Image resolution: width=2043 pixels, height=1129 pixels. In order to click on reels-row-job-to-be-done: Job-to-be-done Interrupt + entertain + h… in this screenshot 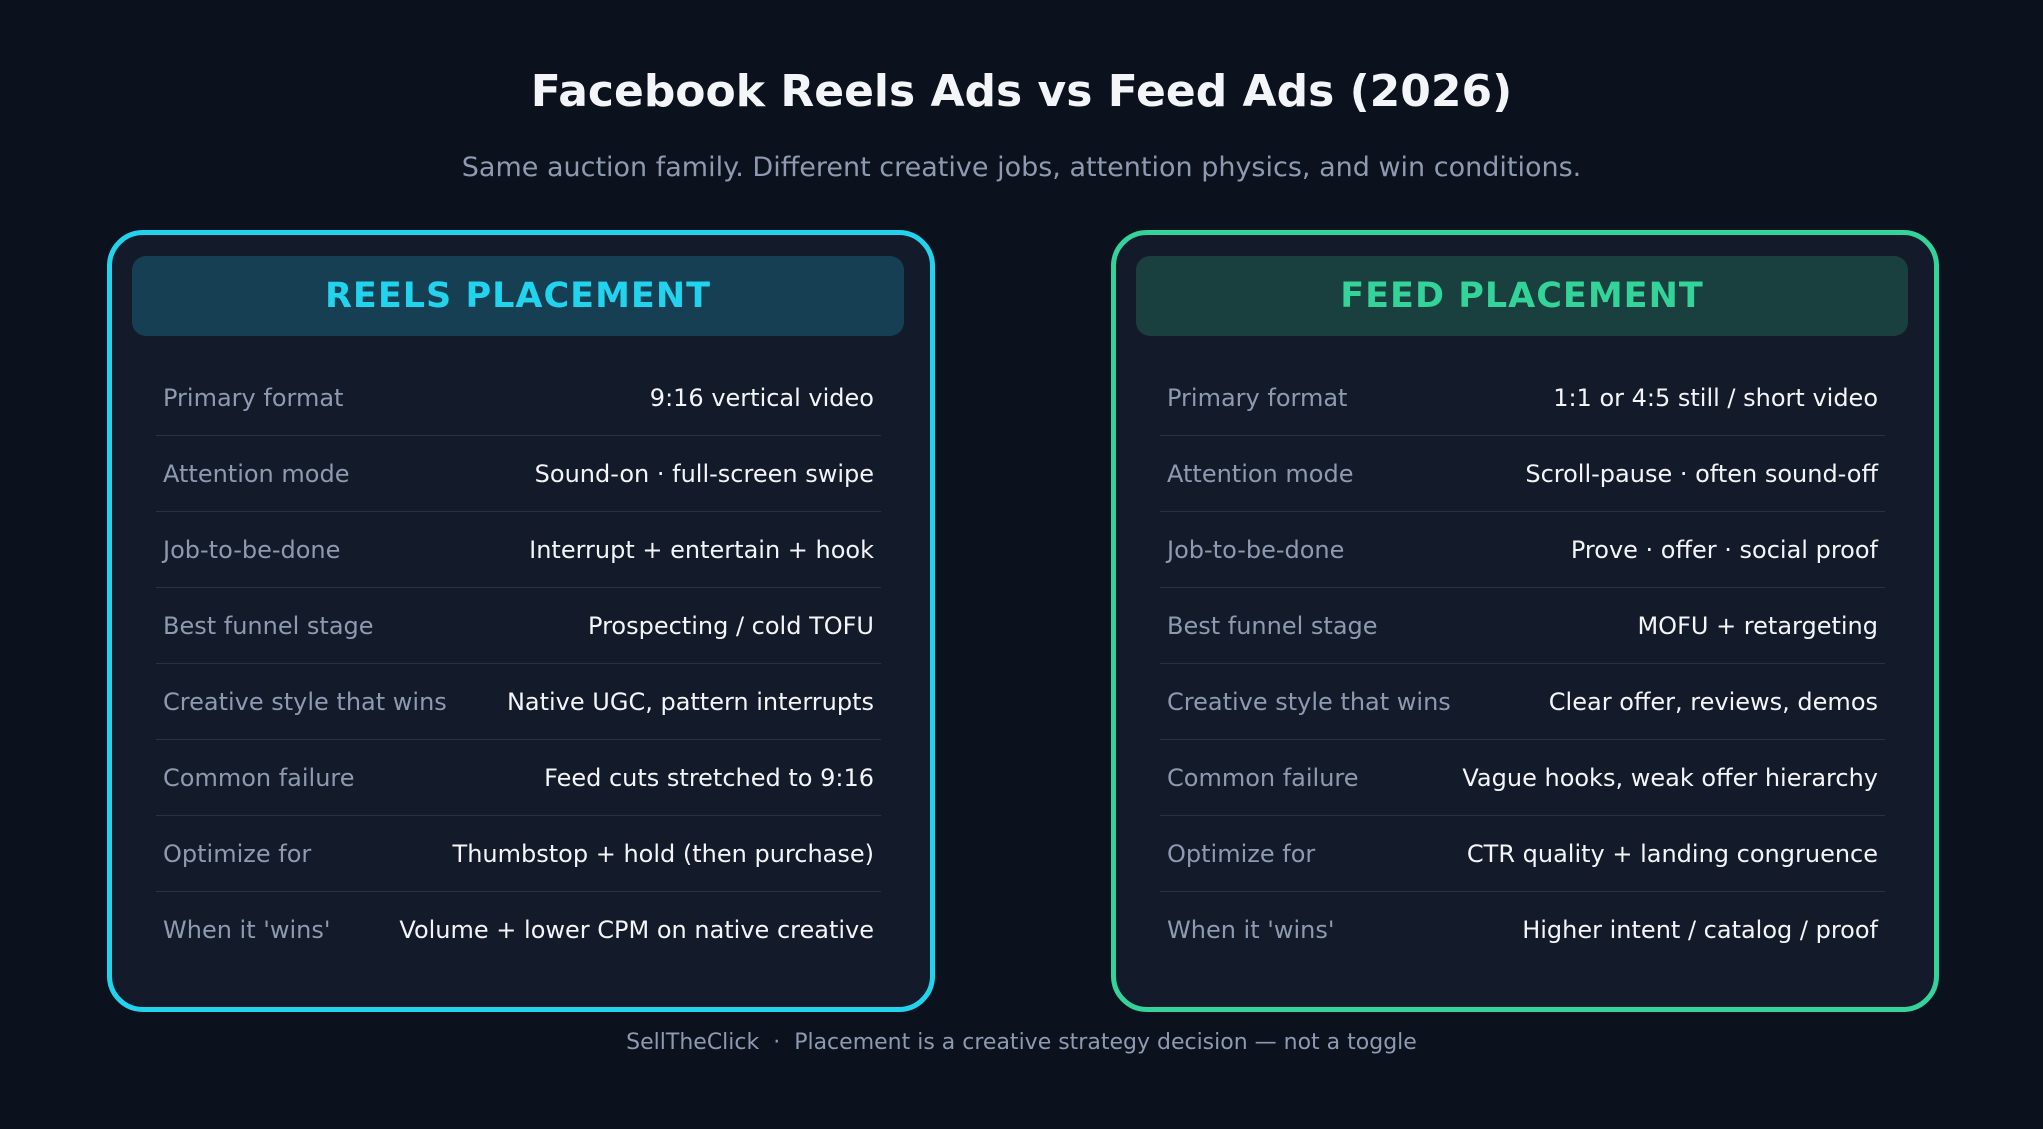, I will do `click(518, 550)`.